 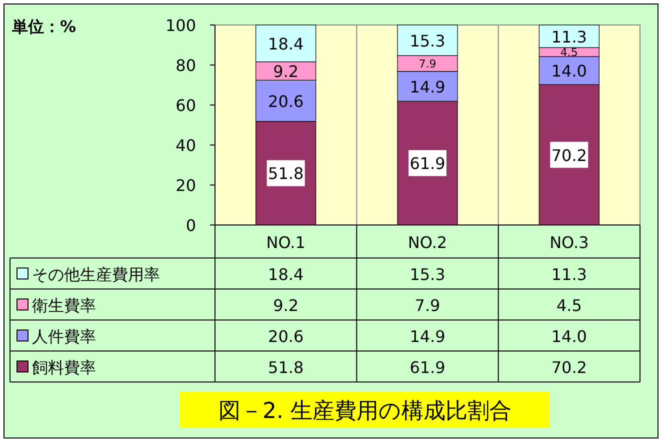 What do you see at coordinates (186, 145) in the screenshot?
I see `y-tick-label: 40` at bounding box center [186, 145].